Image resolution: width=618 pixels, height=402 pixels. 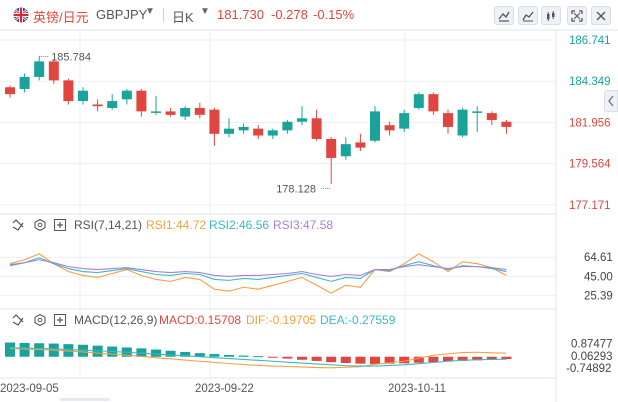 I want to click on rsi-title: RSI(7,14,21), so click(x=108, y=225).